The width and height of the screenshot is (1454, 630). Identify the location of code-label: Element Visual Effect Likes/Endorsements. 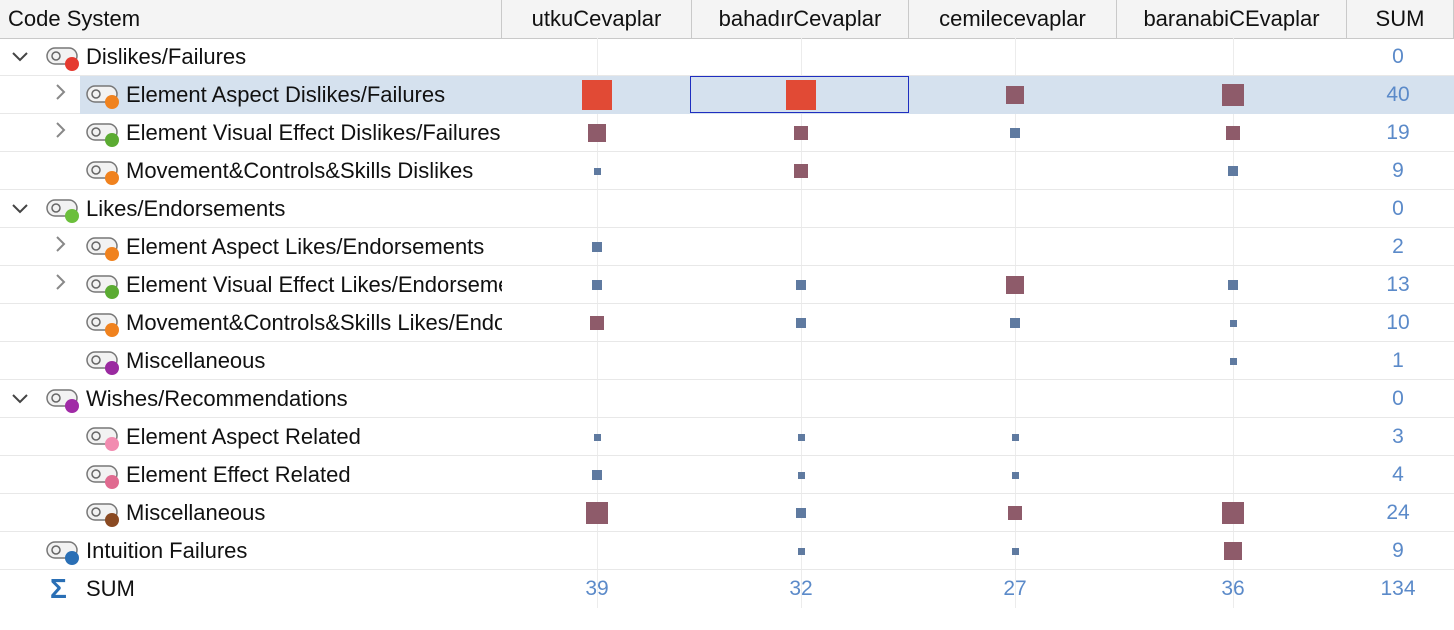
(314, 284).